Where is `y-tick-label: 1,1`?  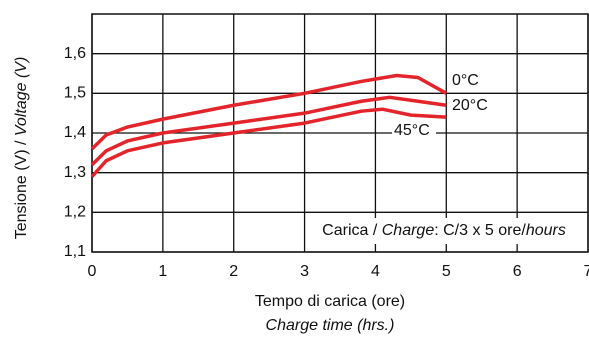 y-tick-label: 1,1 is located at coordinates (75, 251).